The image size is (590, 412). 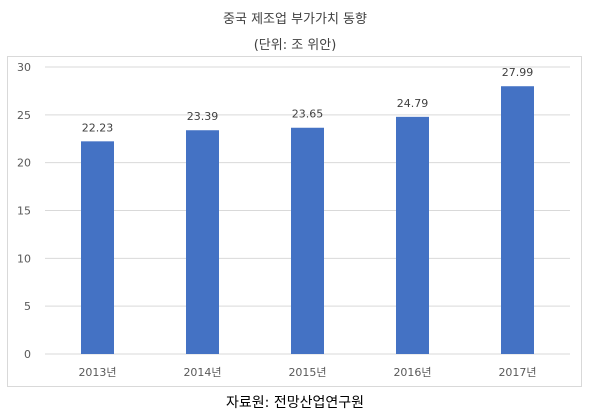 I want to click on data-label: 23.39, so click(x=203, y=116).